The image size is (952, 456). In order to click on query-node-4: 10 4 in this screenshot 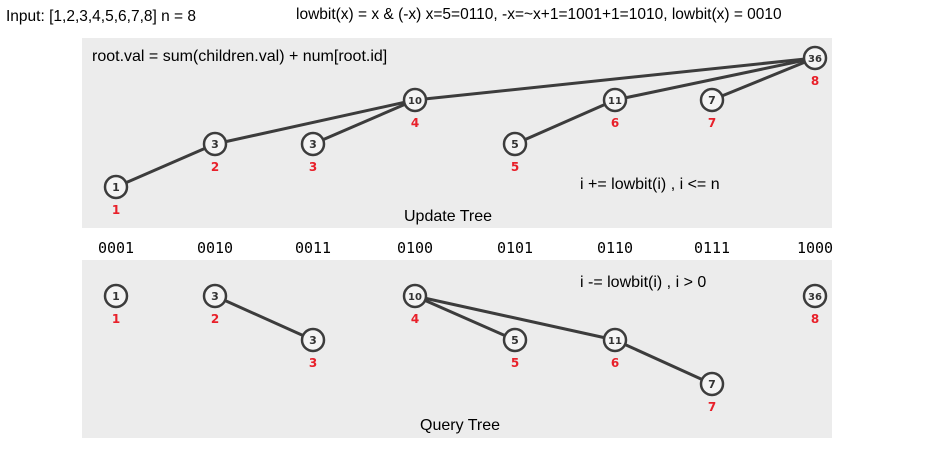, I will do `click(415, 304)`.